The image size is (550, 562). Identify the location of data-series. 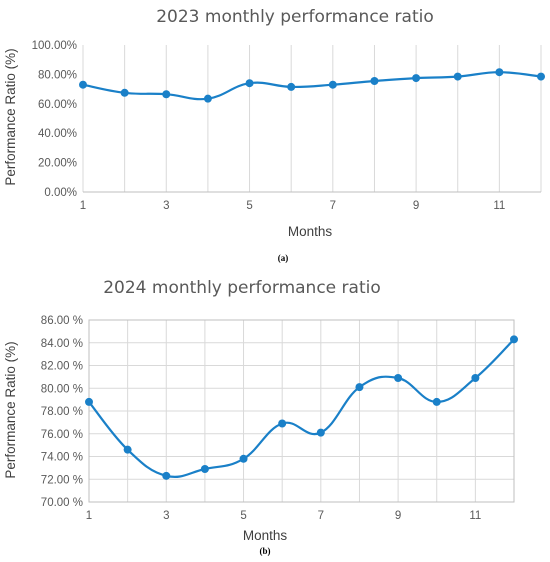
(312, 85).